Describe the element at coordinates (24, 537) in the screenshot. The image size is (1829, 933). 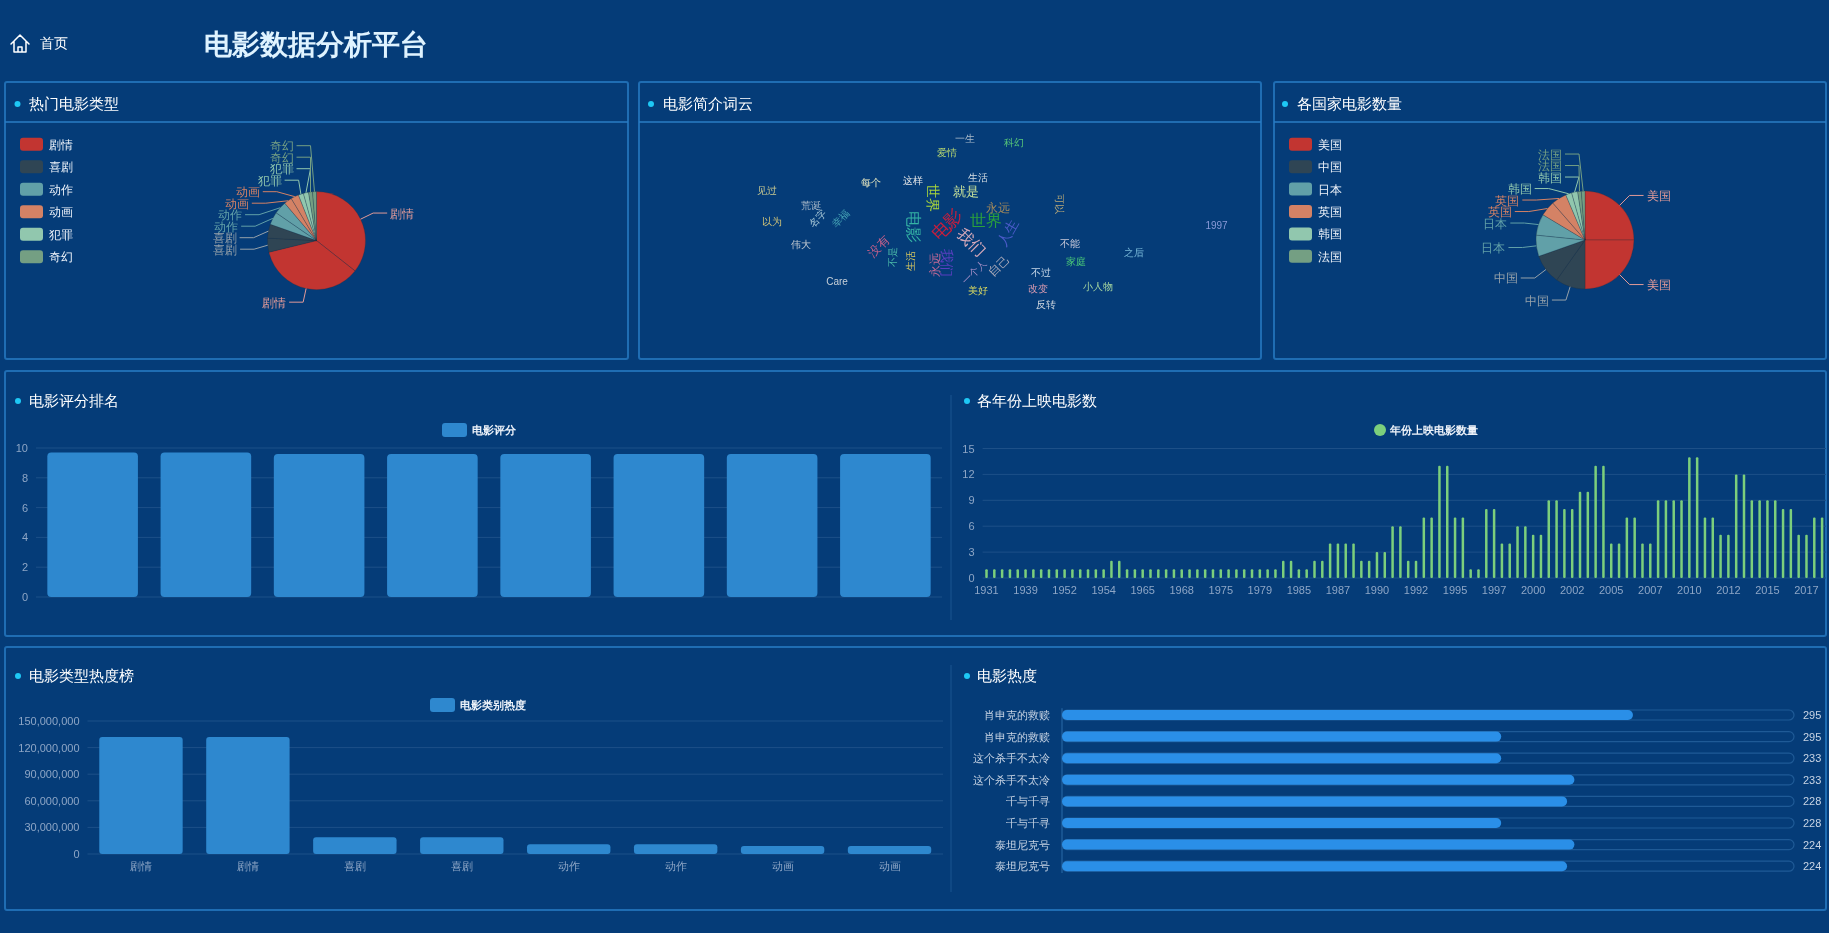
I see `y-tick-label: 4` at that location.